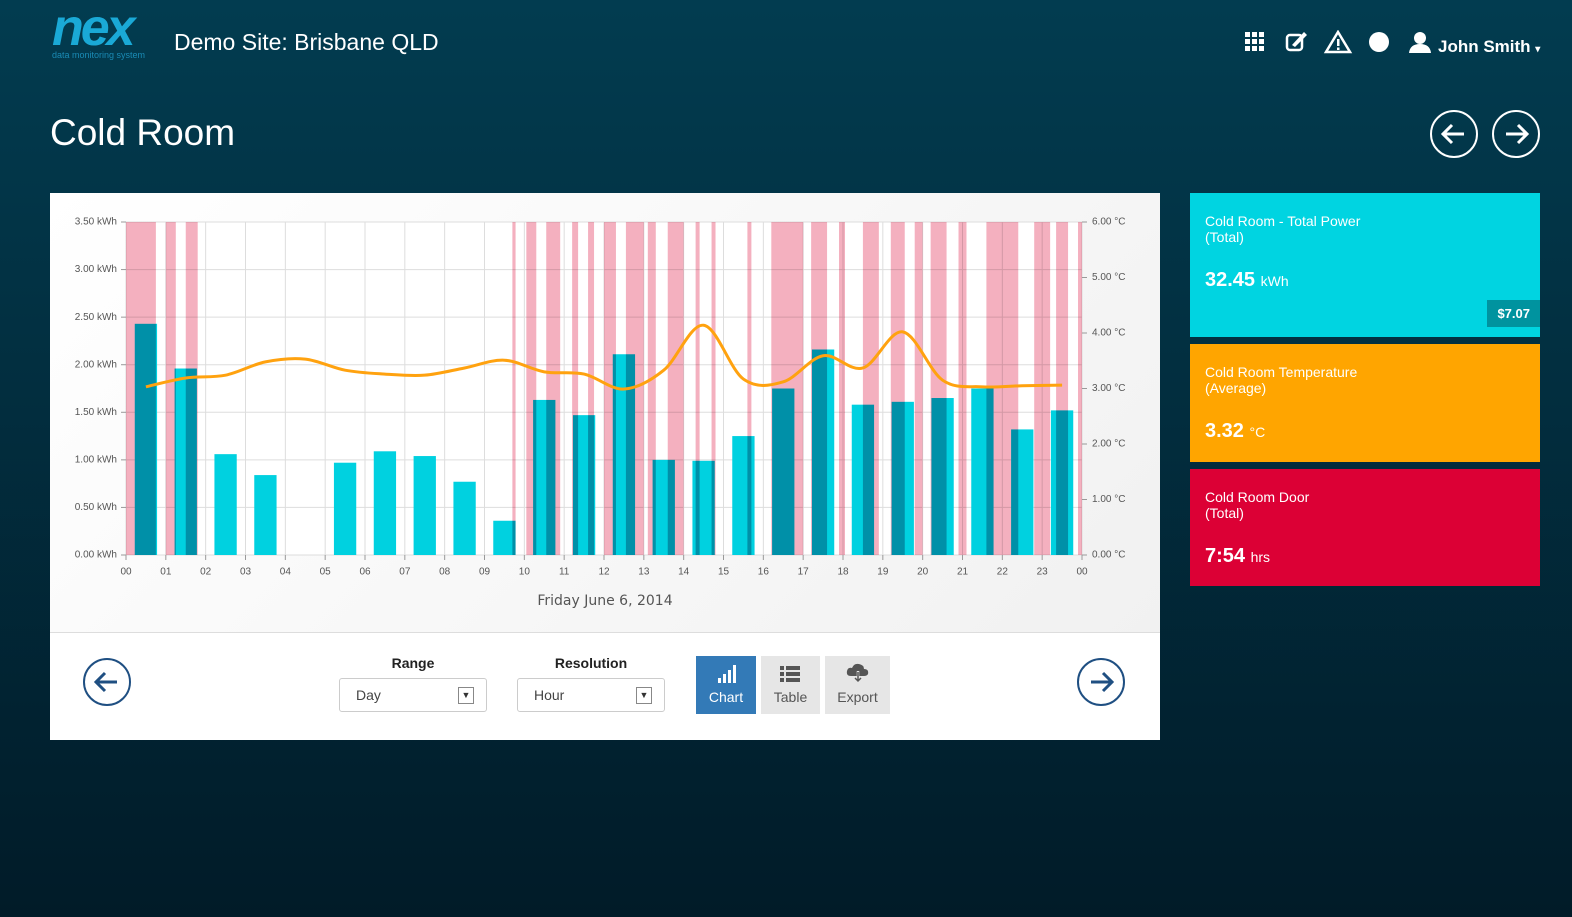 The image size is (1572, 917). I want to click on alert-icon, so click(1338, 42).